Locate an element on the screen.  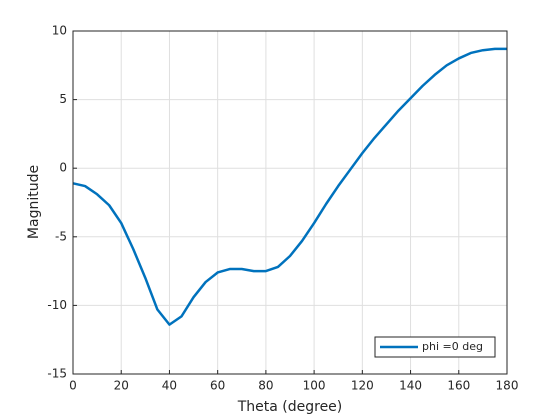
legend-label: phi =0 deg is located at coordinates (452, 346).